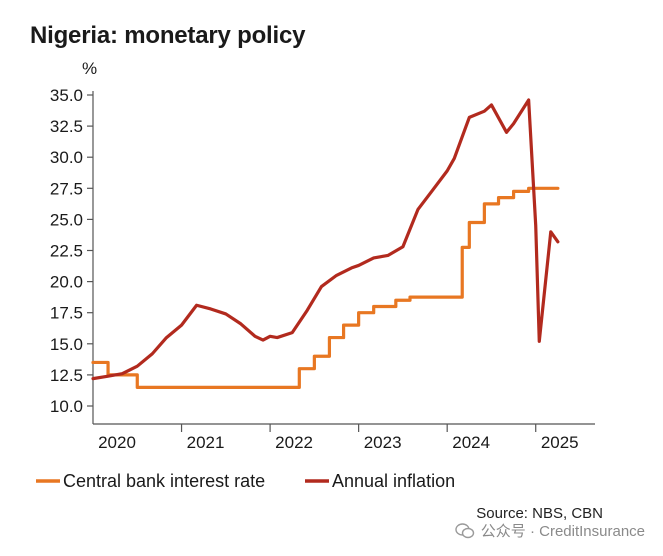 The width and height of the screenshot is (663, 556). I want to click on source-note: Source: NBS, CBN, so click(539, 513).